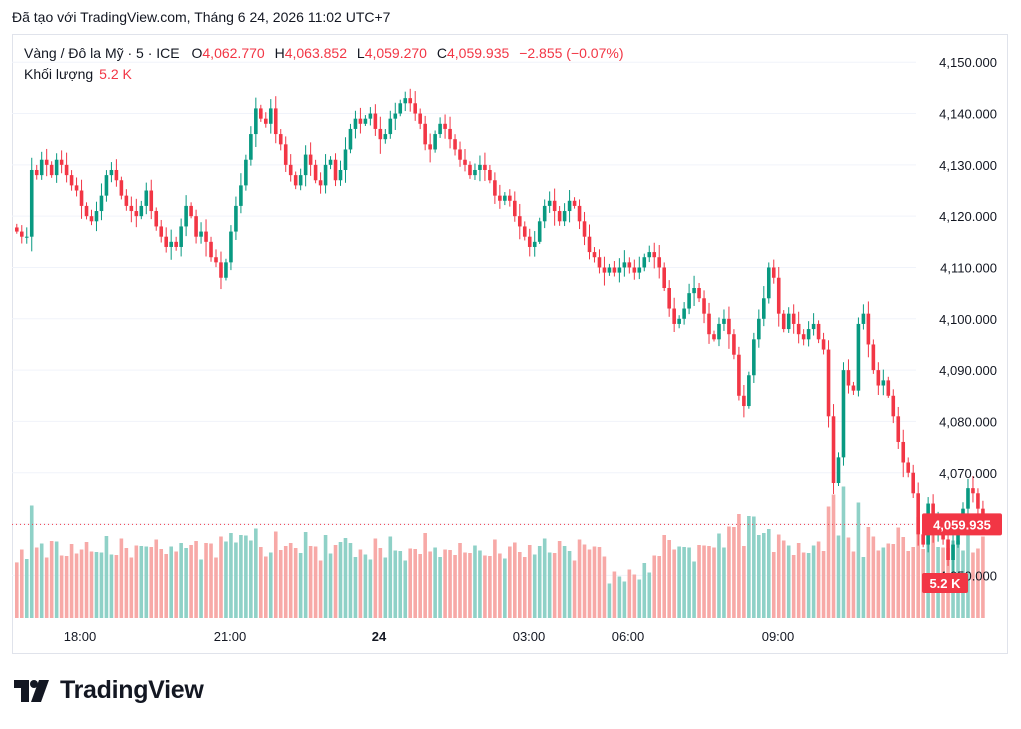 The height and width of the screenshot is (729, 1021). What do you see at coordinates (102, 53) in the screenshot?
I see `symbol-label: Vàng / Đô la Mỹ · 5 · ICE` at bounding box center [102, 53].